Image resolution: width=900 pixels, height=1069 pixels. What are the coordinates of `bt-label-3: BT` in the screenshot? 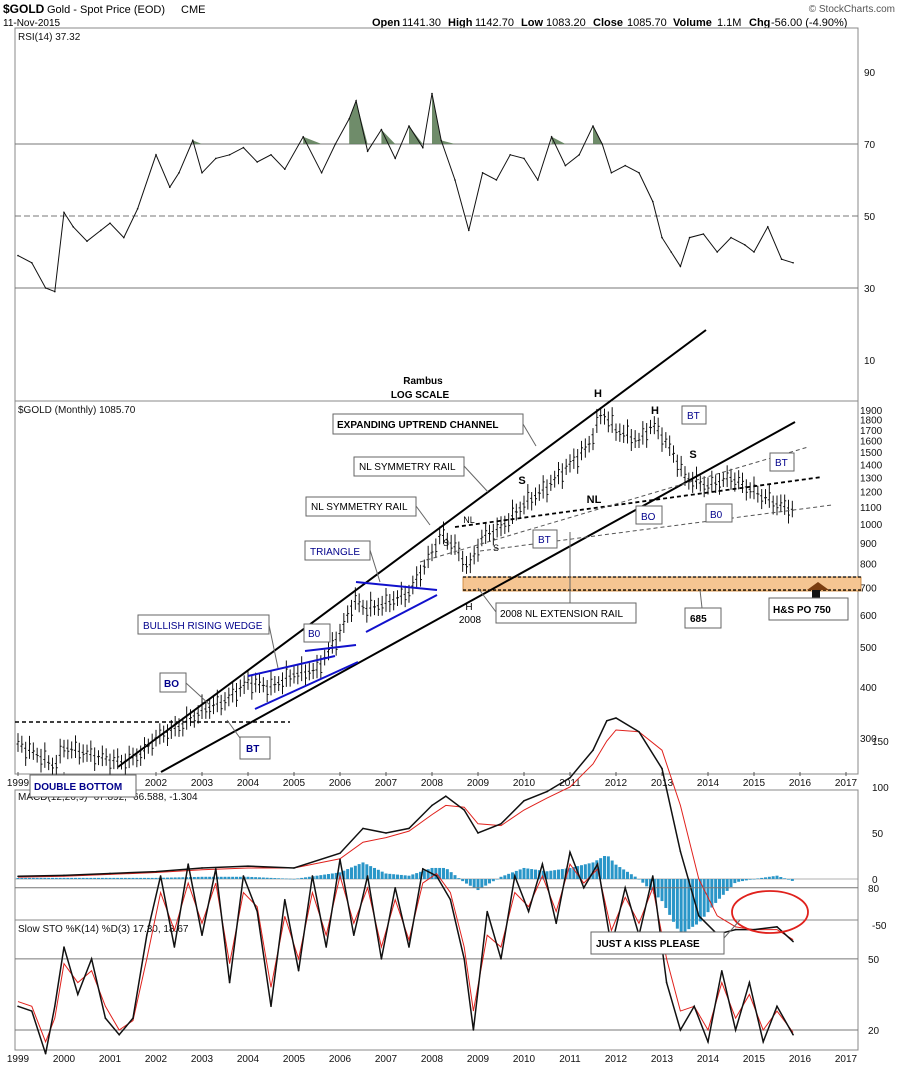 It's located at (693, 416).